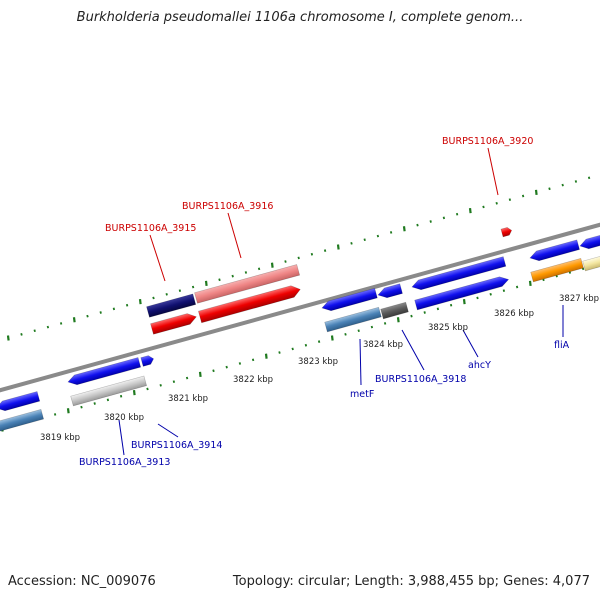  What do you see at coordinates (562, 345) in the screenshot?
I see `gene-label-flia: fliA` at bounding box center [562, 345].